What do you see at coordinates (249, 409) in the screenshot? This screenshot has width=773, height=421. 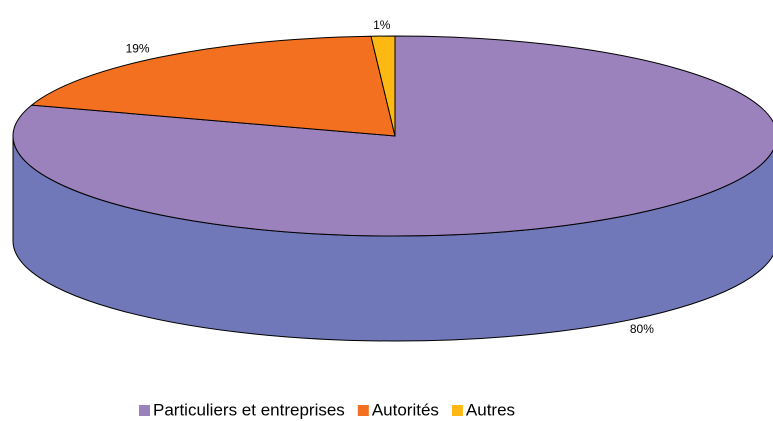 I see `legend-label: Particuliers et entreprises` at bounding box center [249, 409].